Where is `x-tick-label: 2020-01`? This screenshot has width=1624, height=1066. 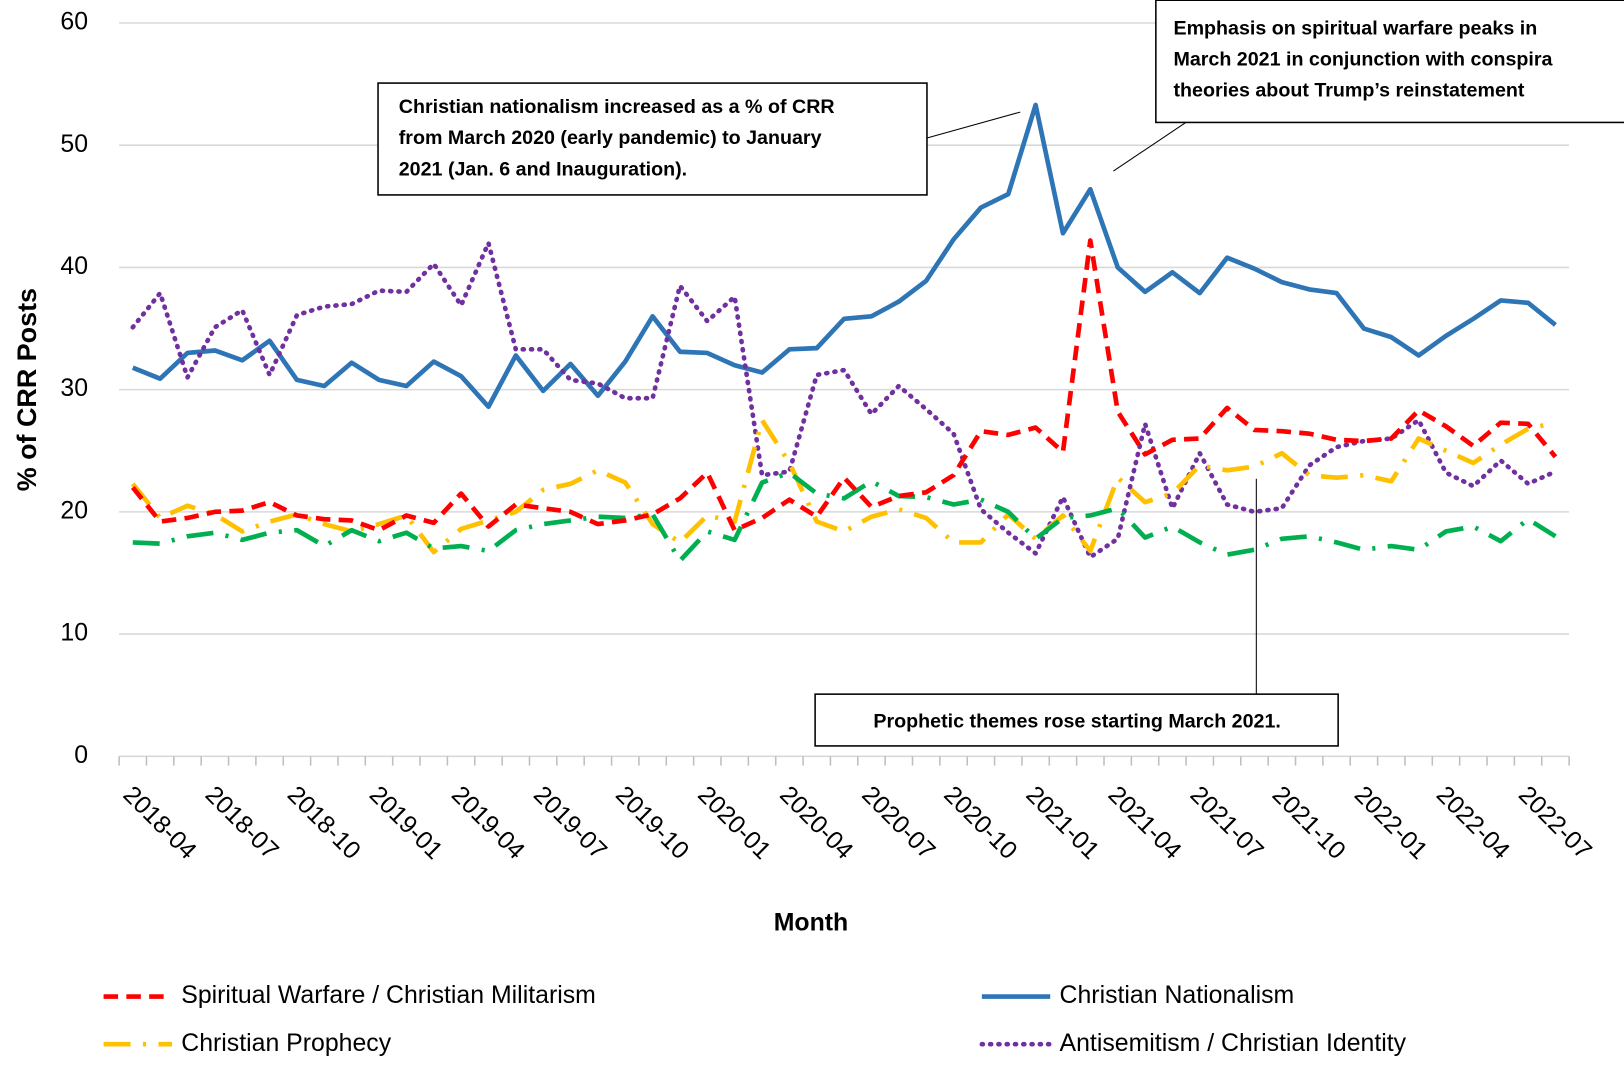
x-tick-label: 2020-01 is located at coordinates (734, 823).